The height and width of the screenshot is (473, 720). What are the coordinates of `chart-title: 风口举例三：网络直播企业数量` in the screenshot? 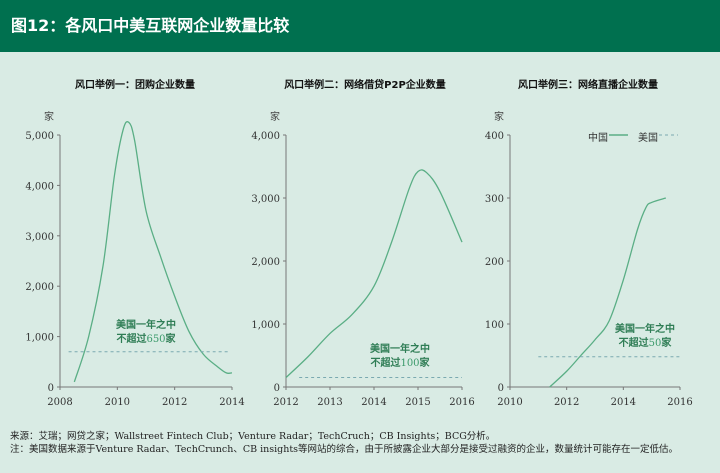 It's located at (588, 84).